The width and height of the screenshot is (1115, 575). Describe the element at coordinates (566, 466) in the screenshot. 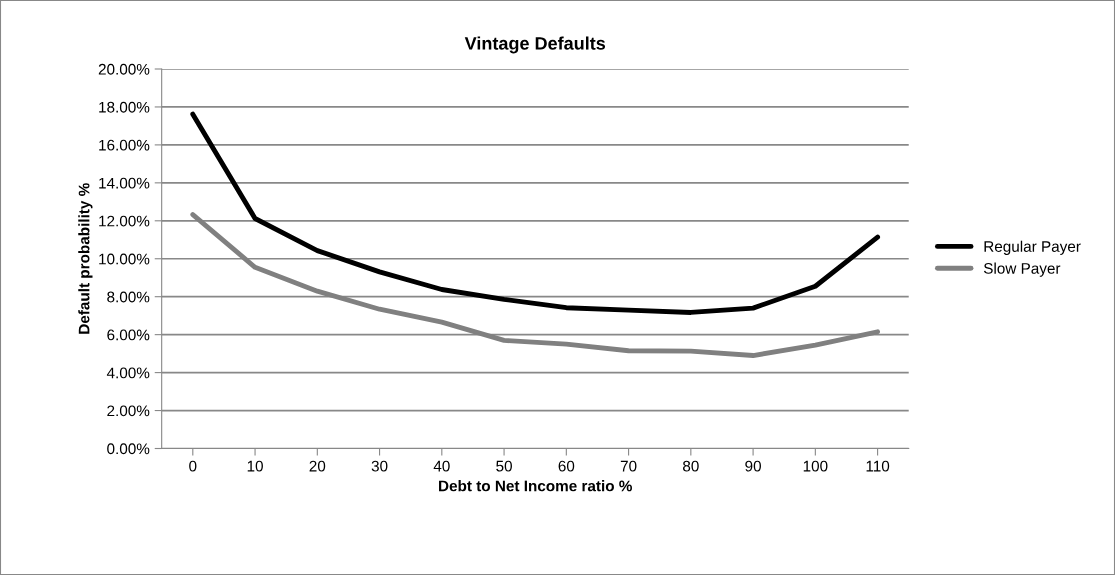

I see `x-tick-label: 60` at that location.